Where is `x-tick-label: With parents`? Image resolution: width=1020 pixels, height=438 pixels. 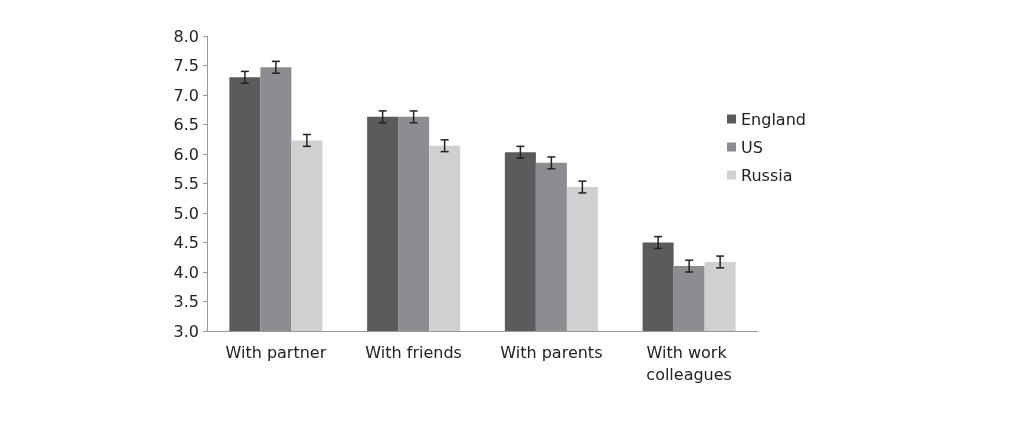 x-tick-label: With parents is located at coordinates (551, 352).